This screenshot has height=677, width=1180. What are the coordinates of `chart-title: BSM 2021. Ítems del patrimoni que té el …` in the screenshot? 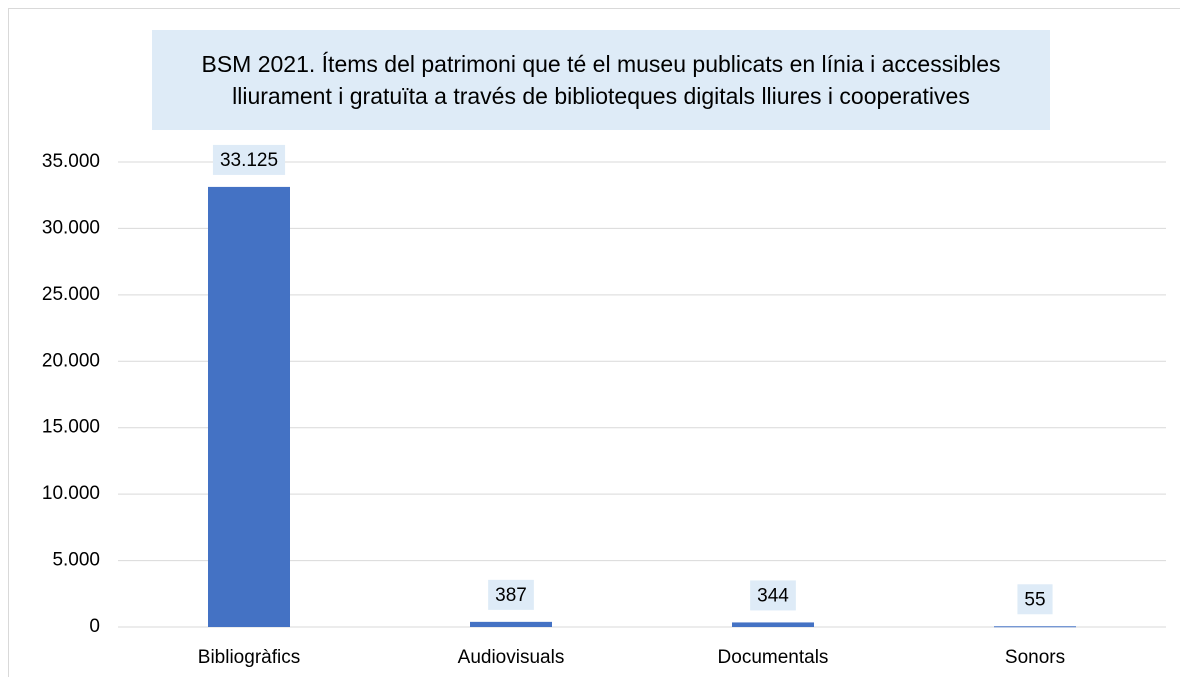 It's located at (601, 80).